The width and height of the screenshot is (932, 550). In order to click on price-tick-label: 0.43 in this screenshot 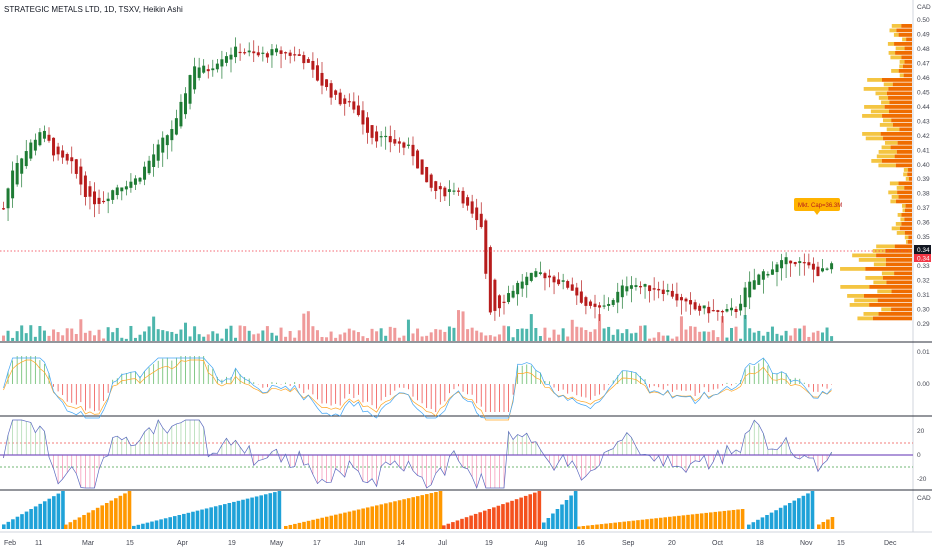, I will do `click(923, 121)`.